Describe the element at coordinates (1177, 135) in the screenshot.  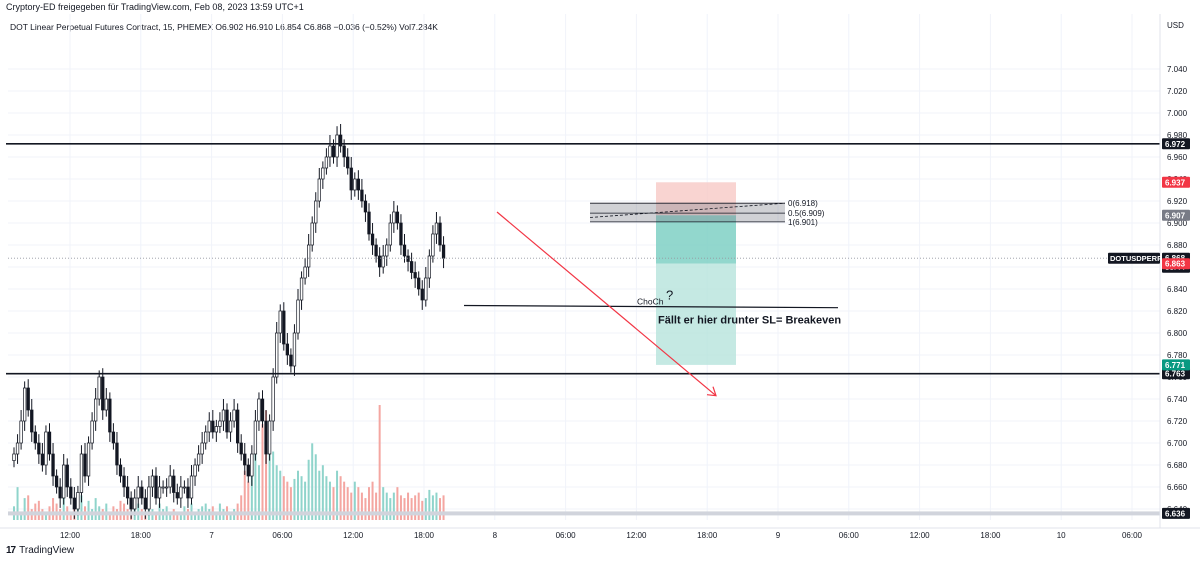
I see `price-tick-label: 6.980` at that location.